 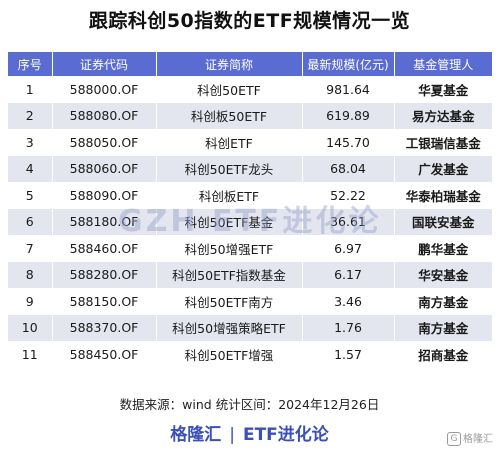 I want to click on table-row: 6 588180.OF 科创50ETF基金 36.61 国联安基金, so click(x=250, y=221).